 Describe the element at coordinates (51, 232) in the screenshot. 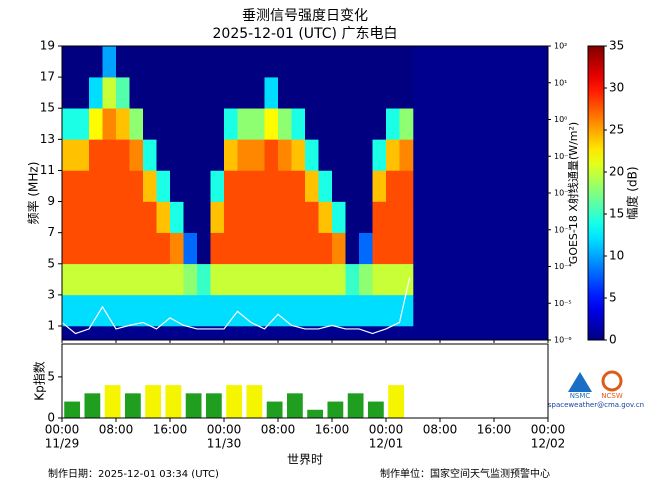

I see `y-tick-label: 7` at that location.